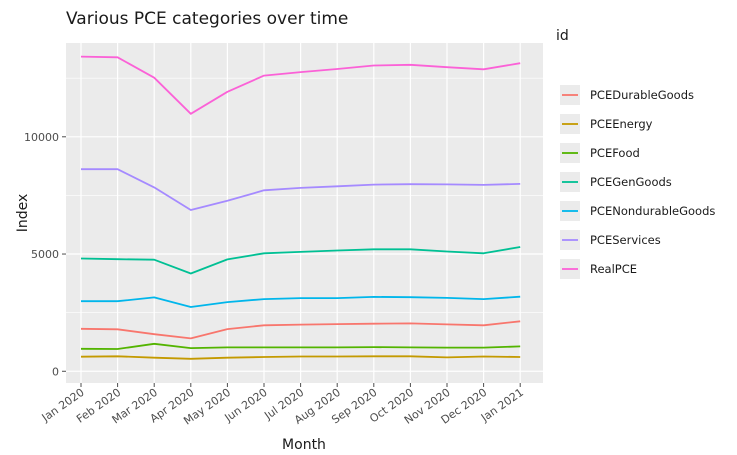  What do you see at coordinates (621, 124) in the screenshot?
I see `legend-label-PCEEnergy: PCEEnergy` at bounding box center [621, 124].